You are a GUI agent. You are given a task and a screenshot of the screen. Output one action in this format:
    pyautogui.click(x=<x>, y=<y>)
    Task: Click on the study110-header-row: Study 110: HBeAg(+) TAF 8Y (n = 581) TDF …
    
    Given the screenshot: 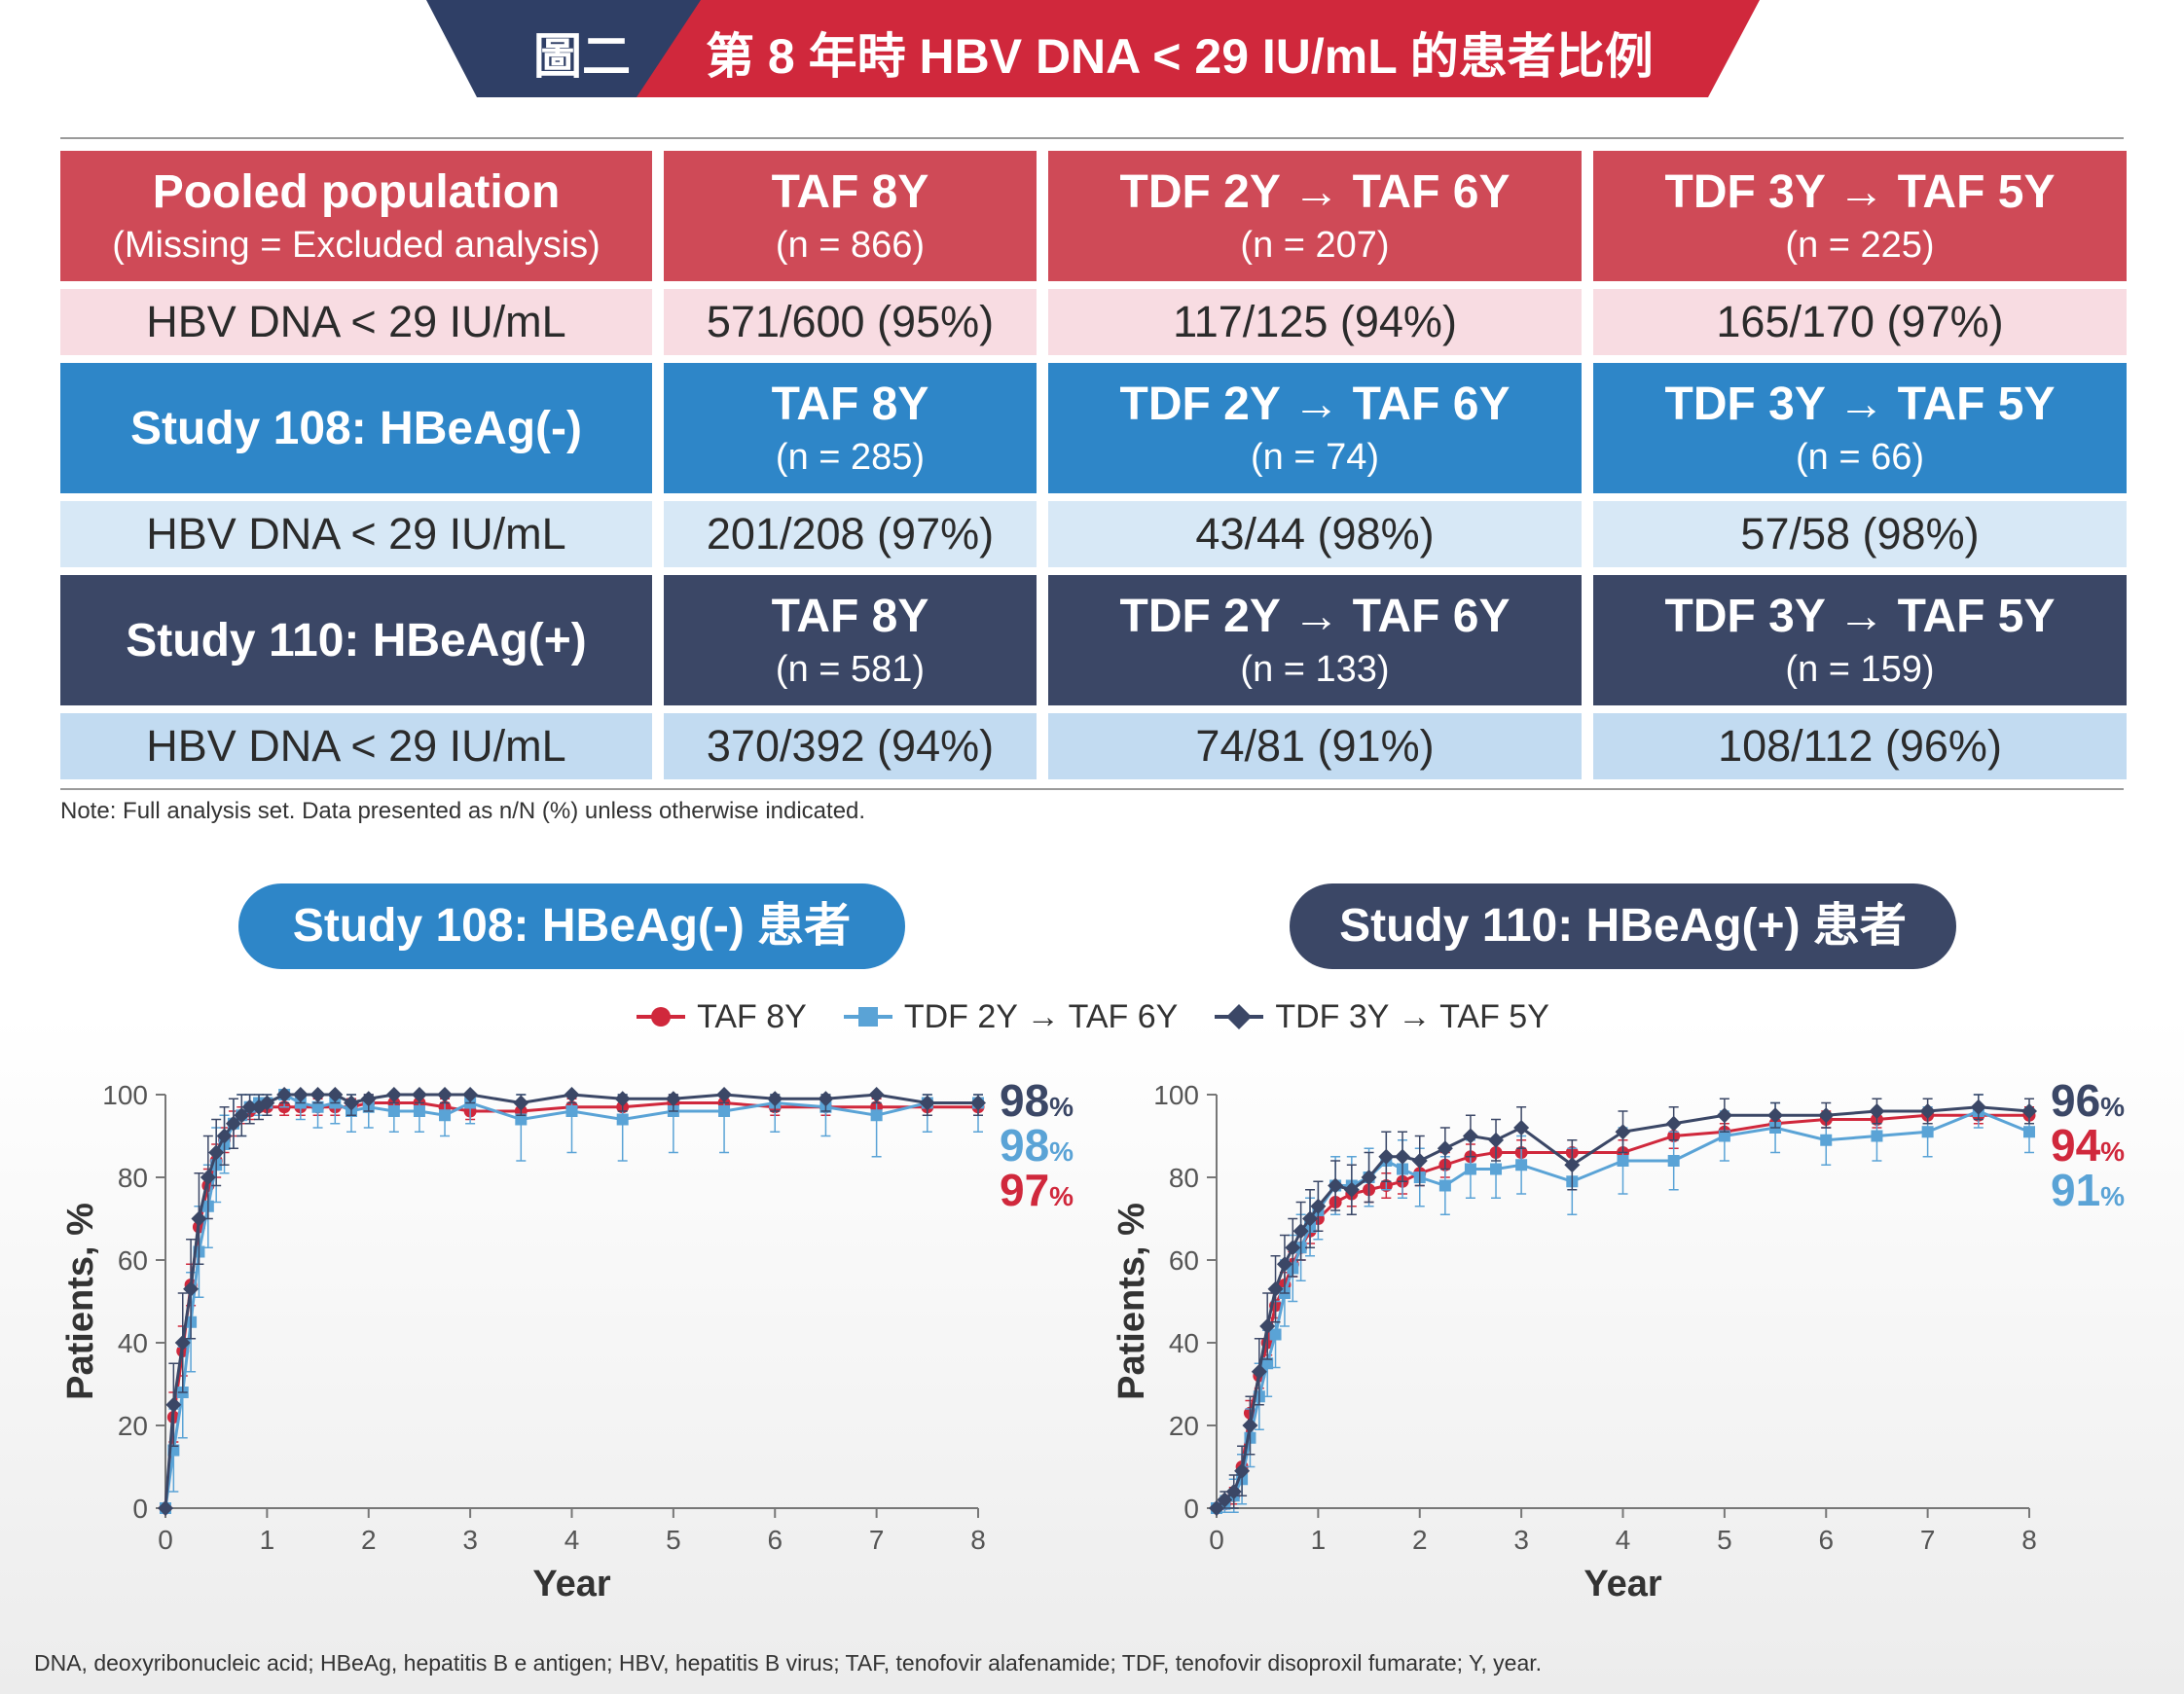 What is the action you would take?
    pyautogui.click(x=1093, y=640)
    